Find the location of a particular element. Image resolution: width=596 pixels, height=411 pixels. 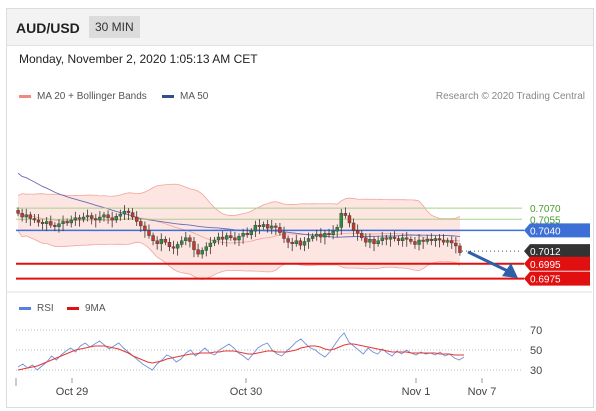

ma9-swatch is located at coordinates (73, 308).